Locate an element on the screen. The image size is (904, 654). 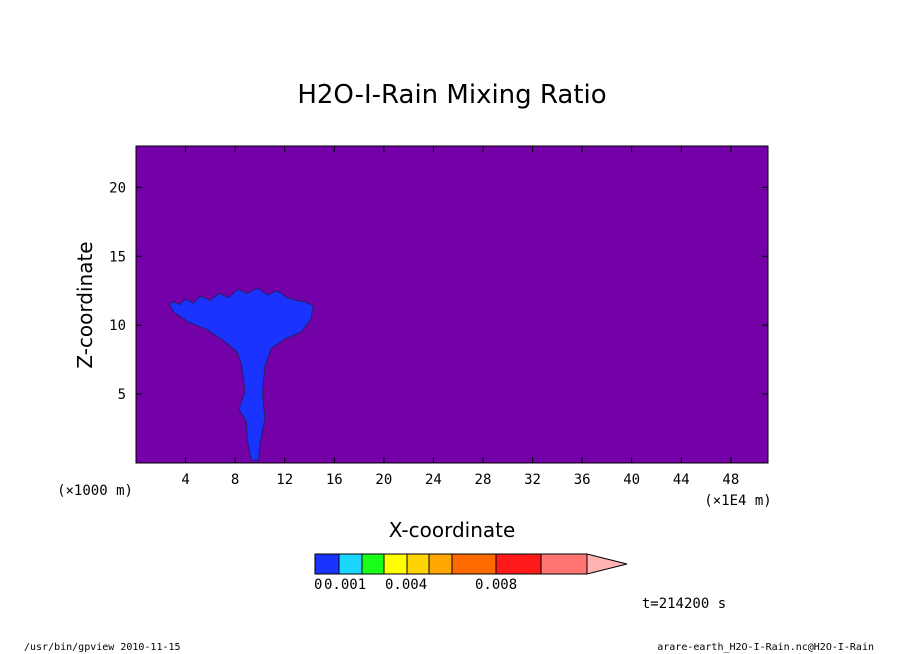
colorbar: 0 0.001 0.004 0.008 is located at coordinates (471, 573).